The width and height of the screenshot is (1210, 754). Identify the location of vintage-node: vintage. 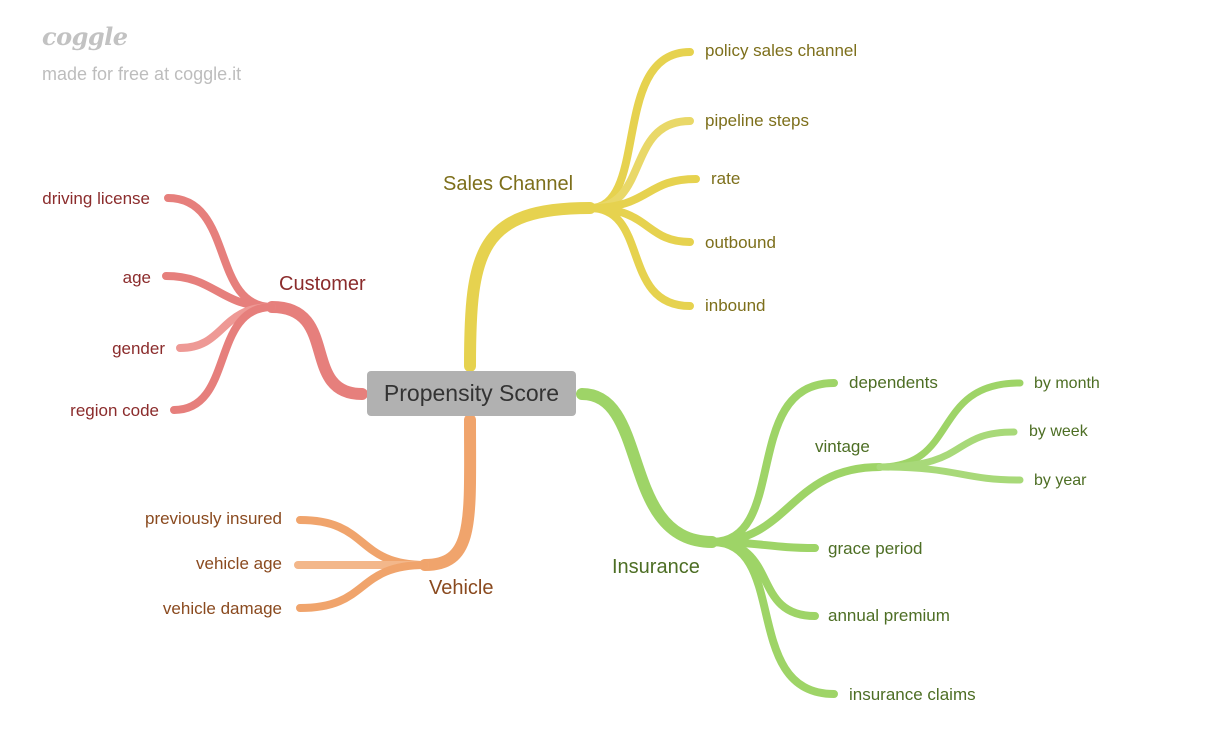
(842, 446).